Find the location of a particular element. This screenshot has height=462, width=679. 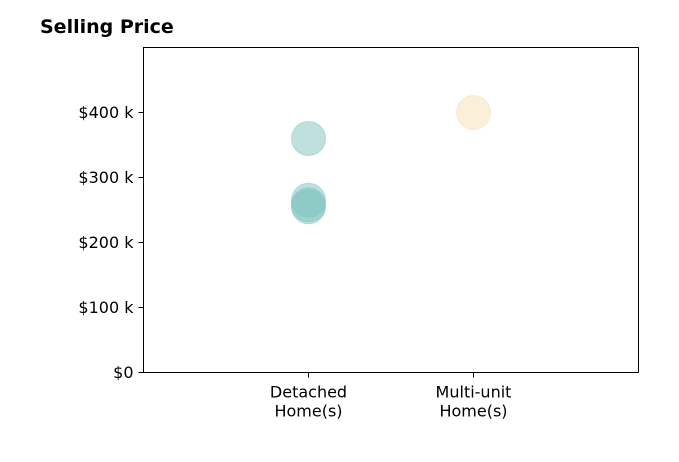

y-axis: $0 $100 k $200 k $300 k $400 k is located at coordinates (111, 242).